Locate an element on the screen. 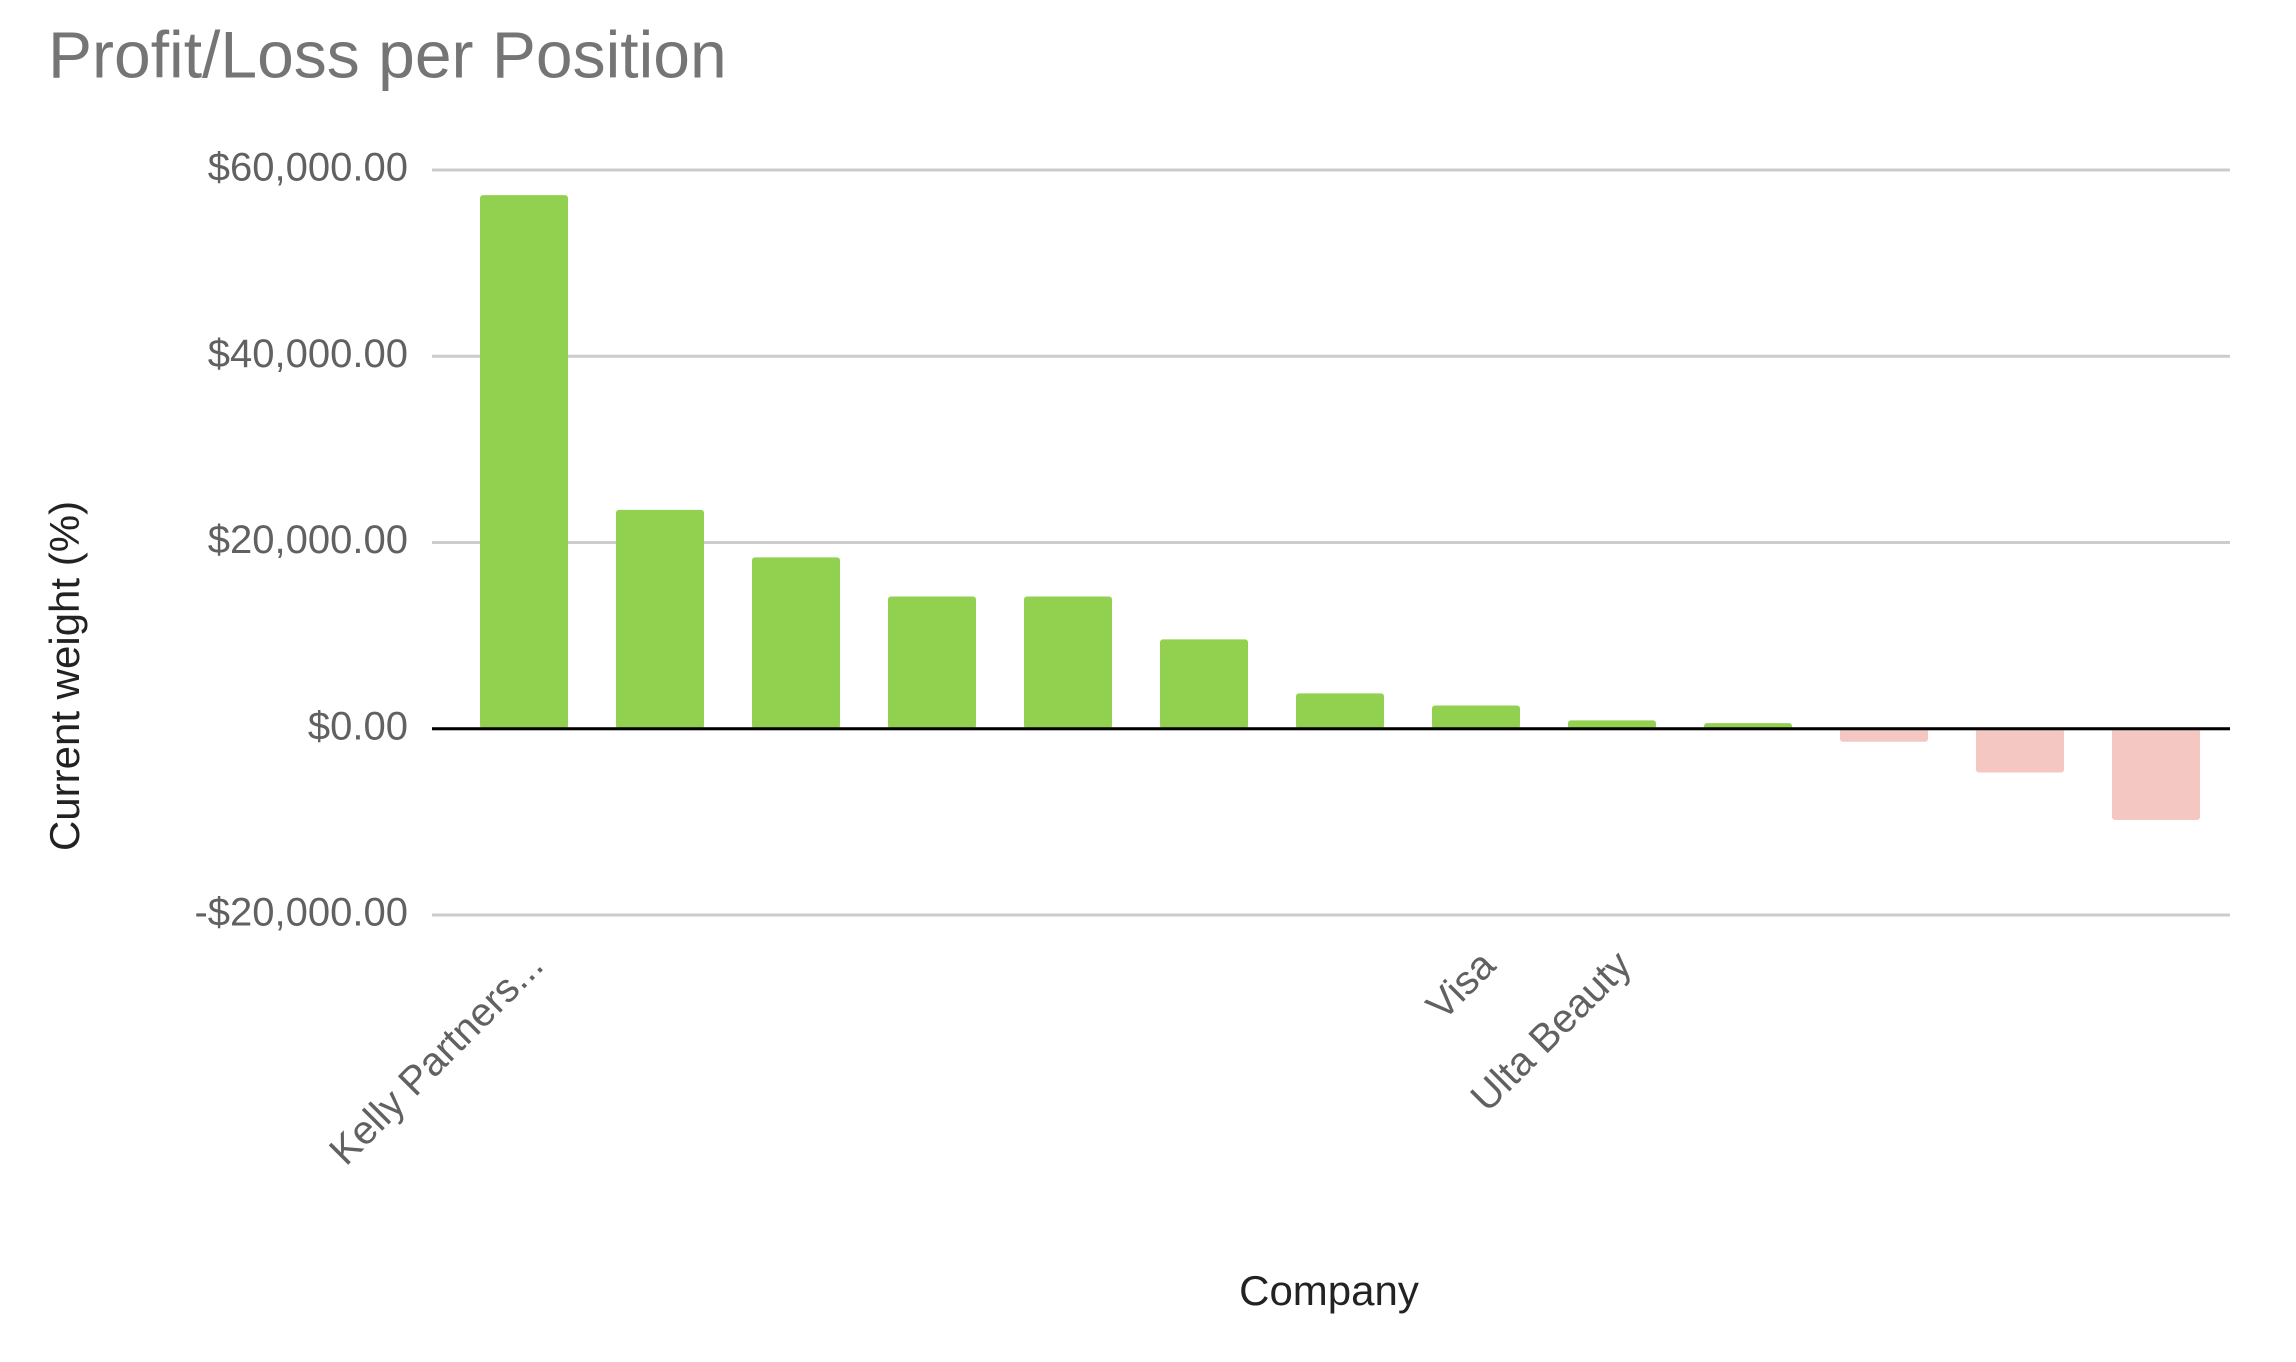 Image resolution: width=2296 pixels, height=1362 pixels. y-tick-label: $60,000.00 is located at coordinates (308, 168).